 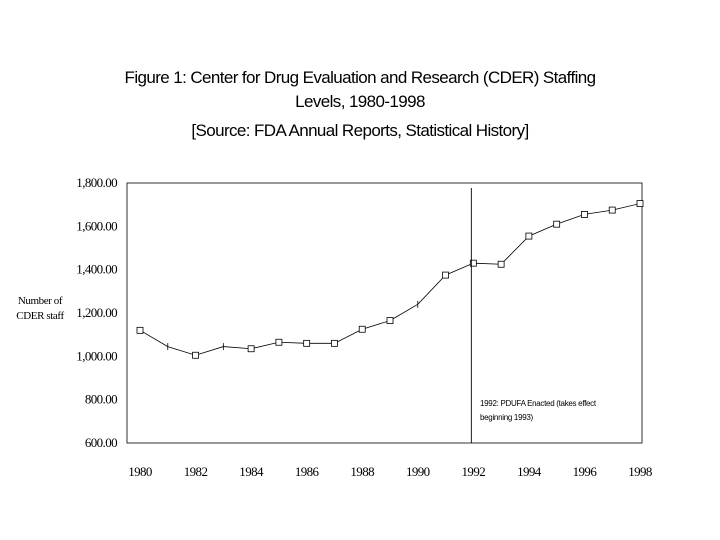 What do you see at coordinates (360, 101) in the screenshot?
I see `chart-title-line-2: Levels, 1980-1998` at bounding box center [360, 101].